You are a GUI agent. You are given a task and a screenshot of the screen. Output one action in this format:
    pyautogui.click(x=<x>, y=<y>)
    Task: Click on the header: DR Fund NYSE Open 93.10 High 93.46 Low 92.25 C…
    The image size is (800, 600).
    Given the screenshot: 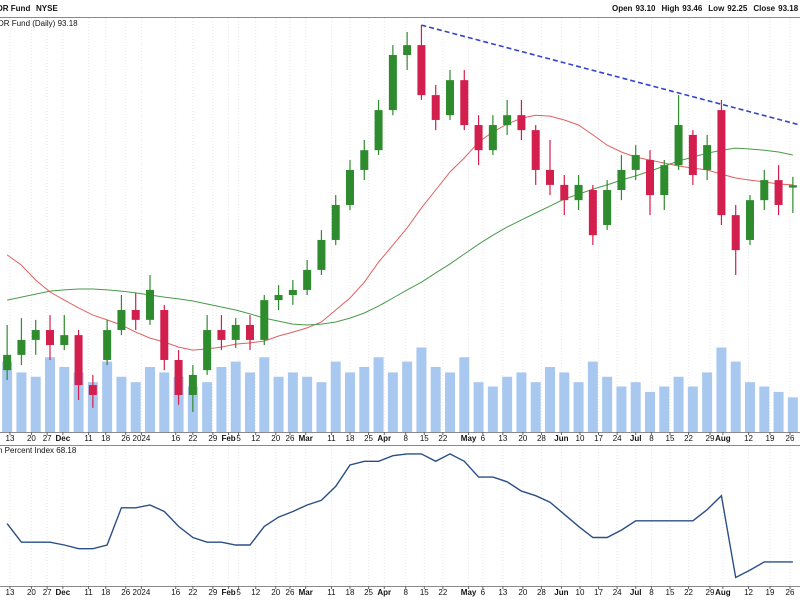 What is the action you would take?
    pyautogui.click(x=400, y=11)
    